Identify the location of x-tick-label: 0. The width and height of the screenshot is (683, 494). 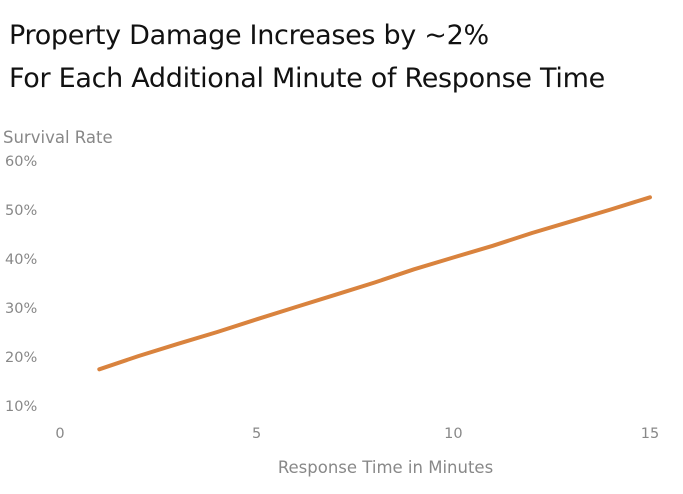
(59, 434).